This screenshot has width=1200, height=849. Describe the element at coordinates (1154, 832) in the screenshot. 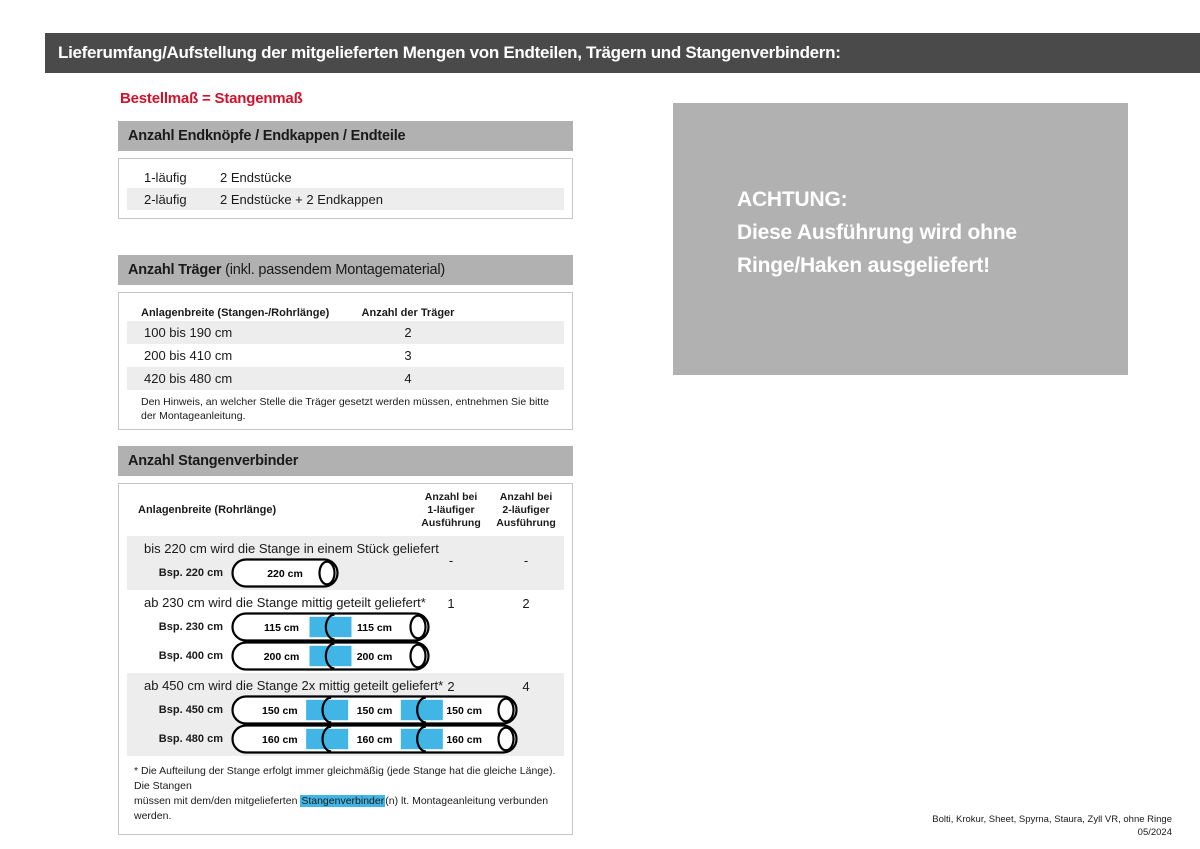

I see `footer-date: 05/2024` at that location.